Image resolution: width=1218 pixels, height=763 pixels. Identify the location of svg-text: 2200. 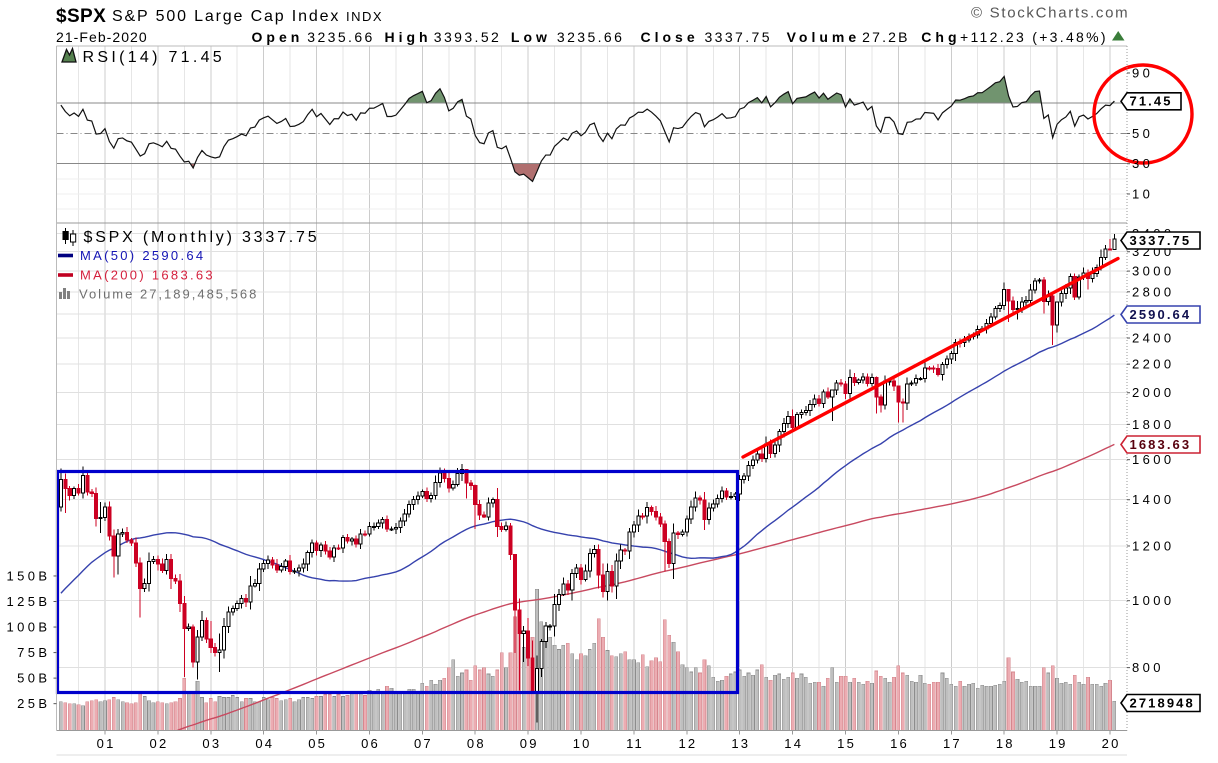
(1153, 364).